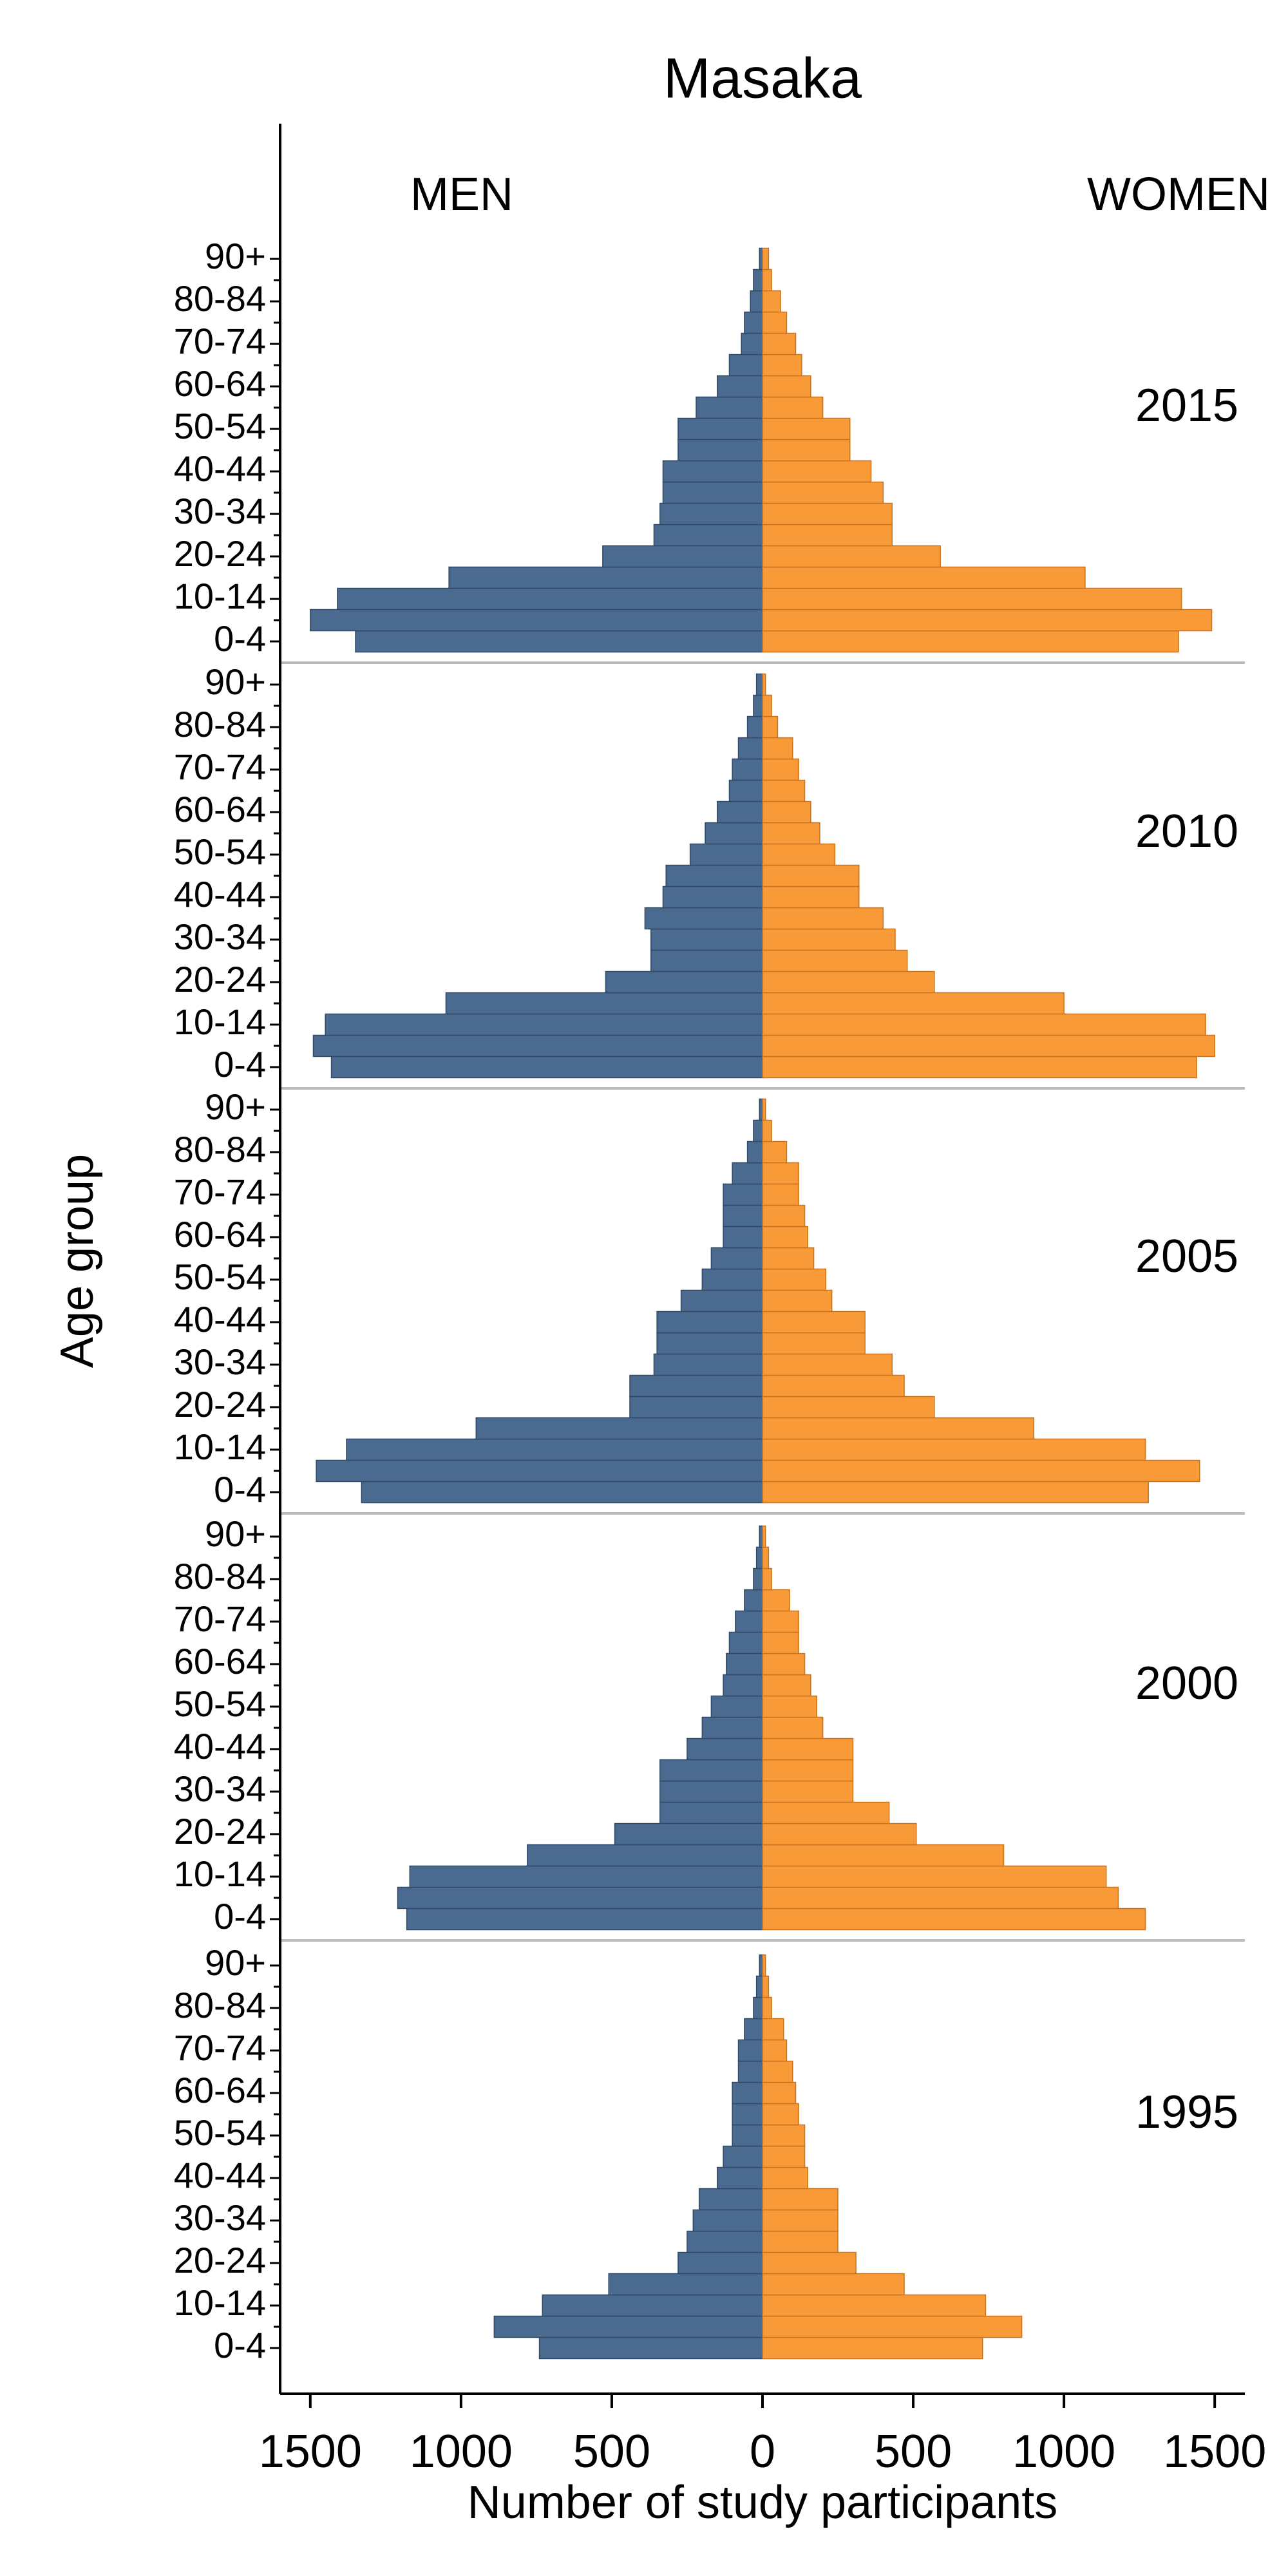  Describe the element at coordinates (913, 2452) in the screenshot. I see `x-tick-label: 500` at that location.